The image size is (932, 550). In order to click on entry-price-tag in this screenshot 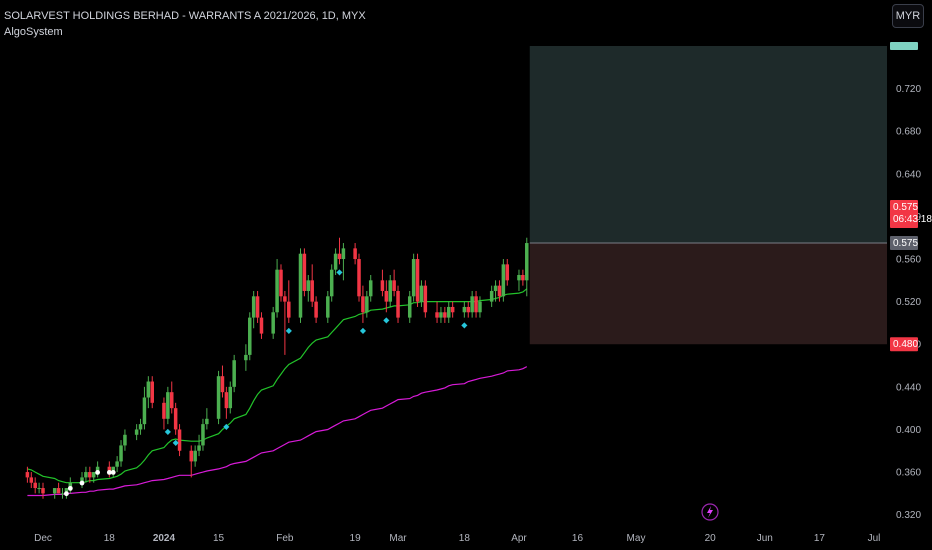, I will do `click(904, 243)`.